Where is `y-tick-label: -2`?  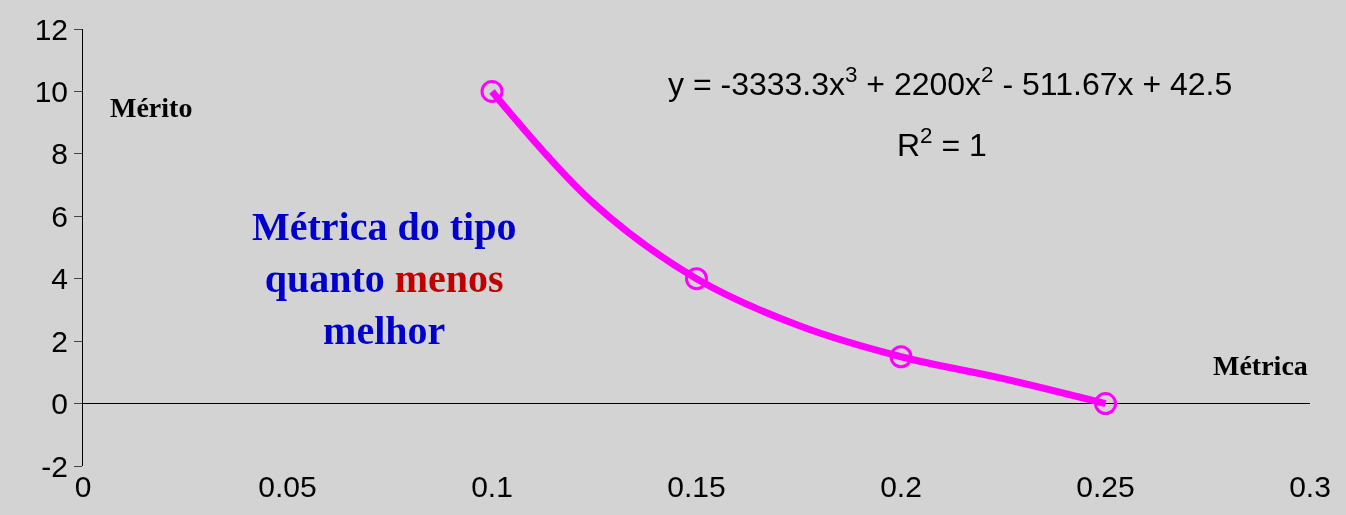
y-tick-label: -2 is located at coordinates (54, 466).